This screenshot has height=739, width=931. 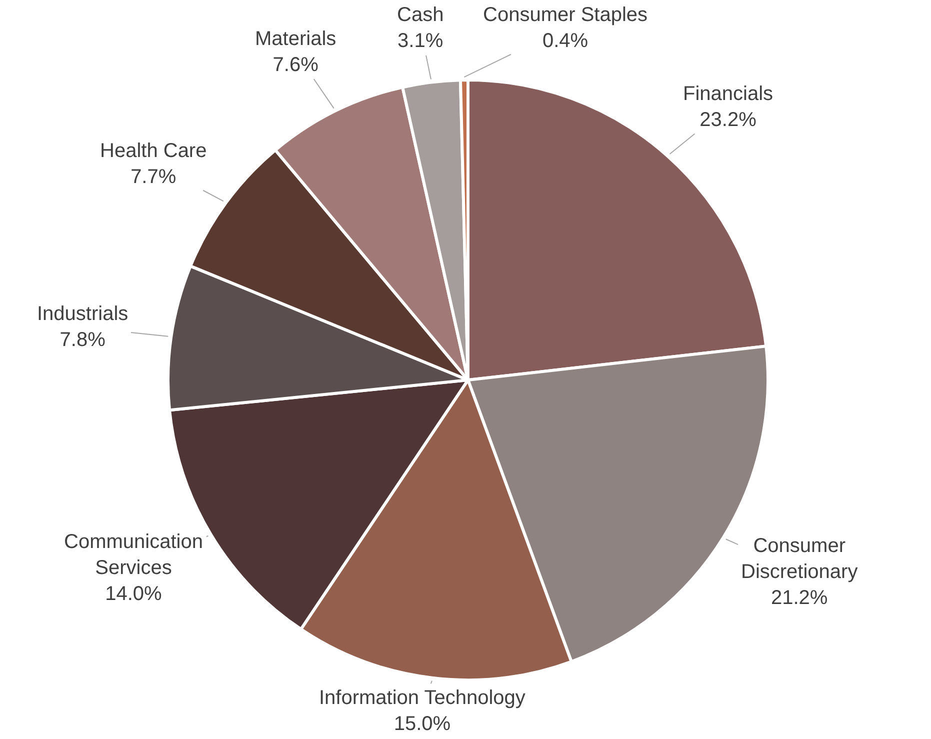 I want to click on data-label: 7.6%, so click(x=295, y=65).